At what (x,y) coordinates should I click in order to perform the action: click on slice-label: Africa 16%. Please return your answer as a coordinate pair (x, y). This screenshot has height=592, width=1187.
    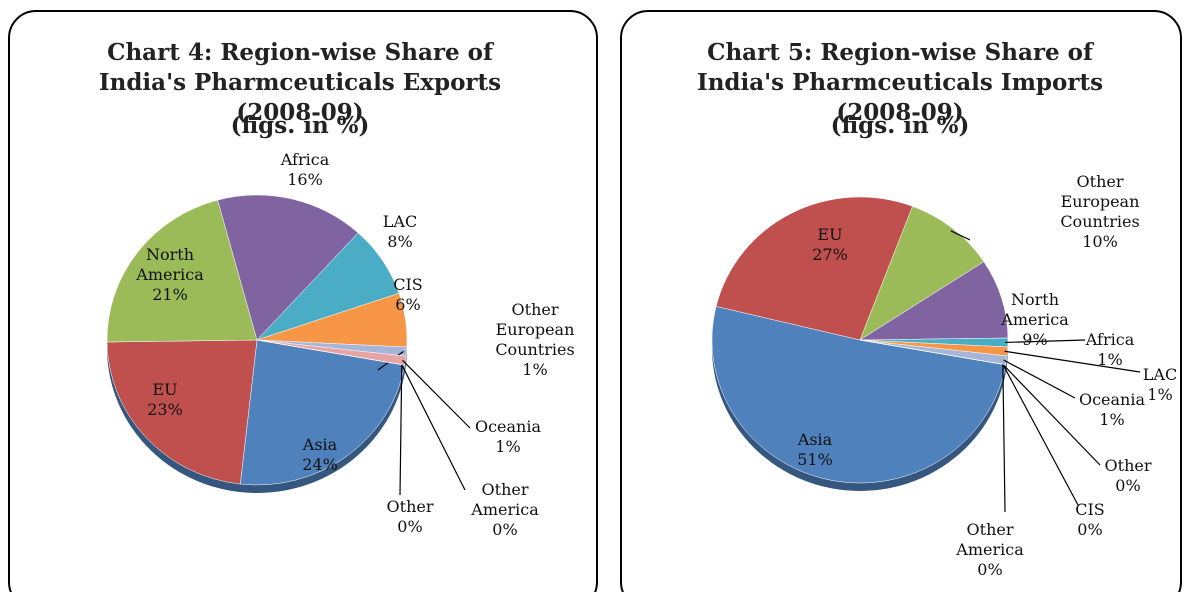
    Looking at the image, I should click on (305, 170).